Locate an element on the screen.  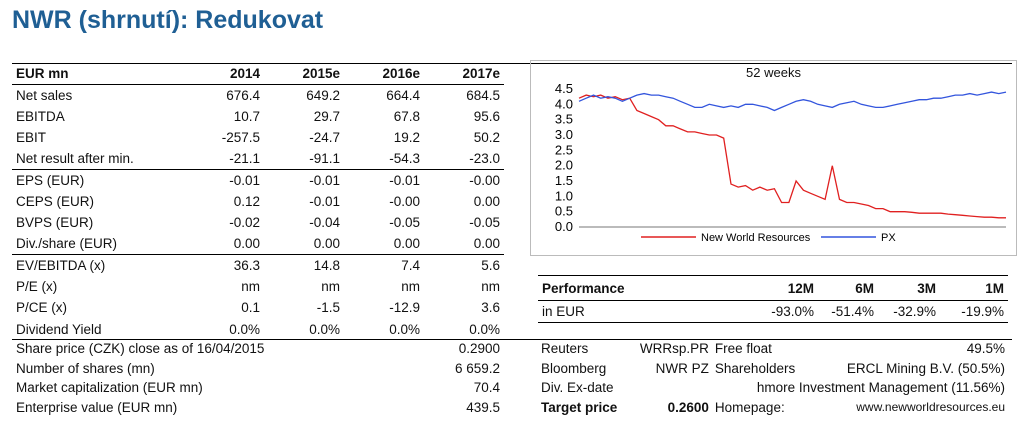
financials-row: EBIT -257.5 -24.7 19.2 50.2 is located at coordinates (258, 137).